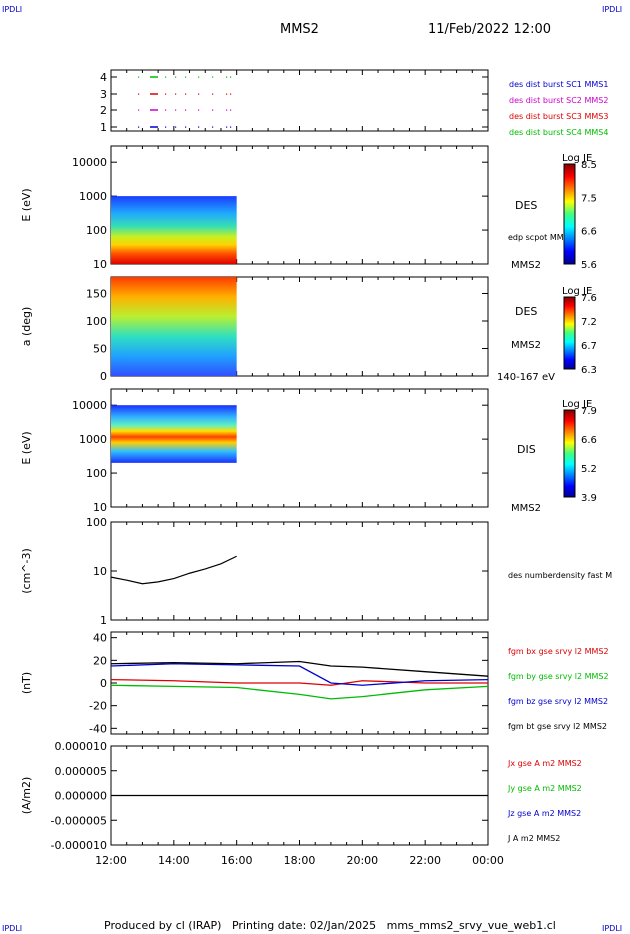  I want to click on bfield-line-bz, so click(299, 674).